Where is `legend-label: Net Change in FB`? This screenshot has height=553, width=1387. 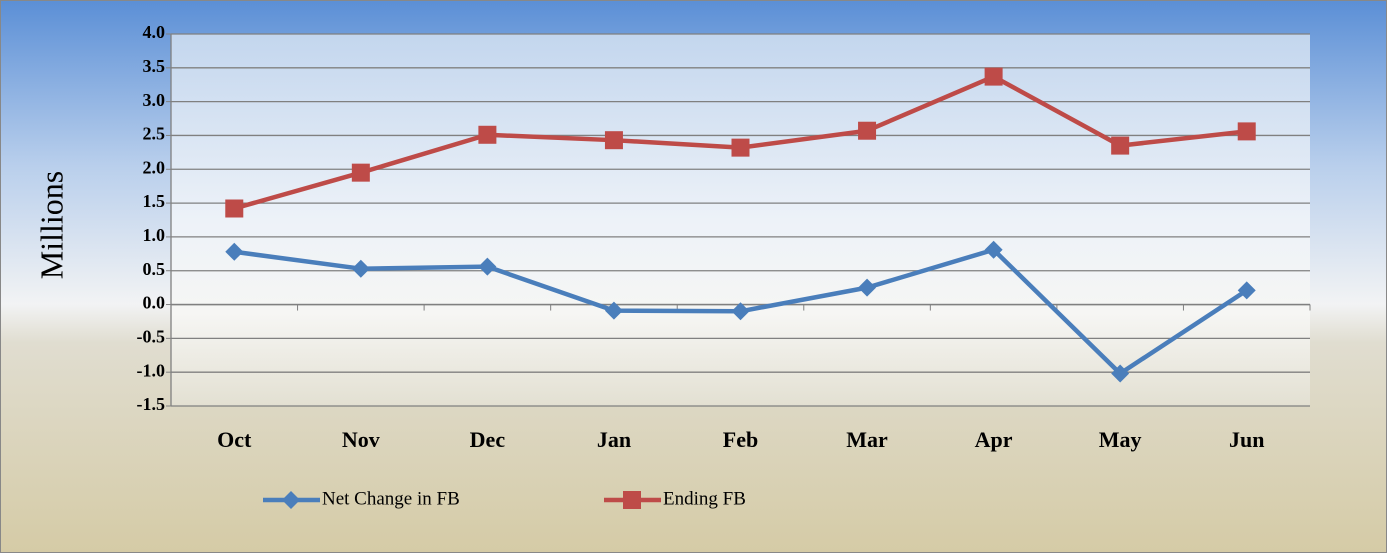 legend-label: Net Change in FB is located at coordinates (391, 498).